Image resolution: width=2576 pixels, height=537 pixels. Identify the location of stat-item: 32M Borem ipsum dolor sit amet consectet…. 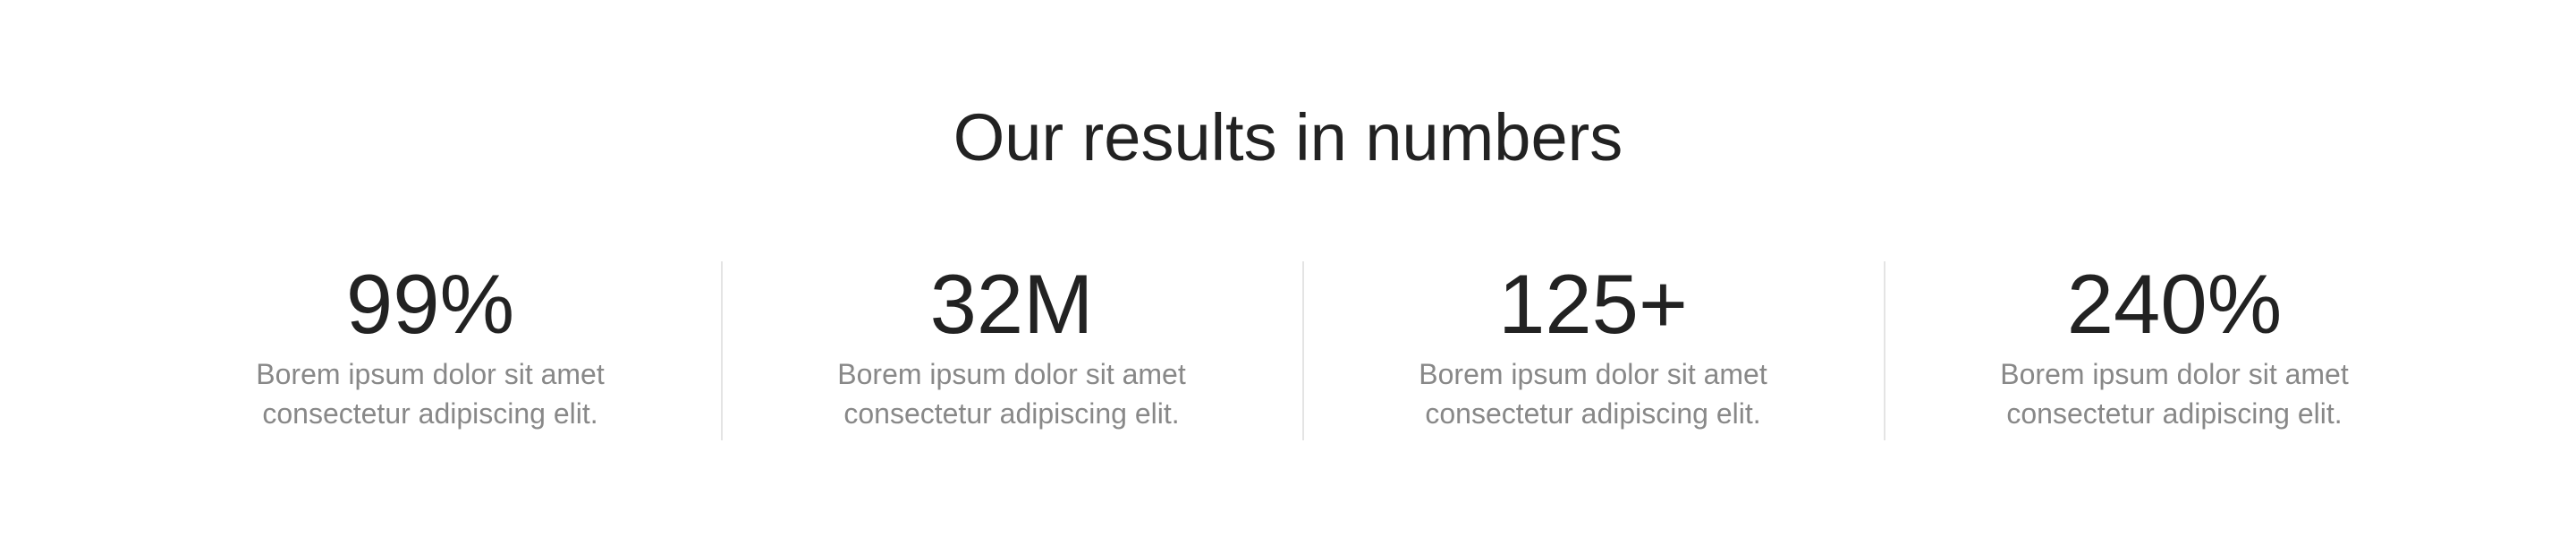
(1011, 348).